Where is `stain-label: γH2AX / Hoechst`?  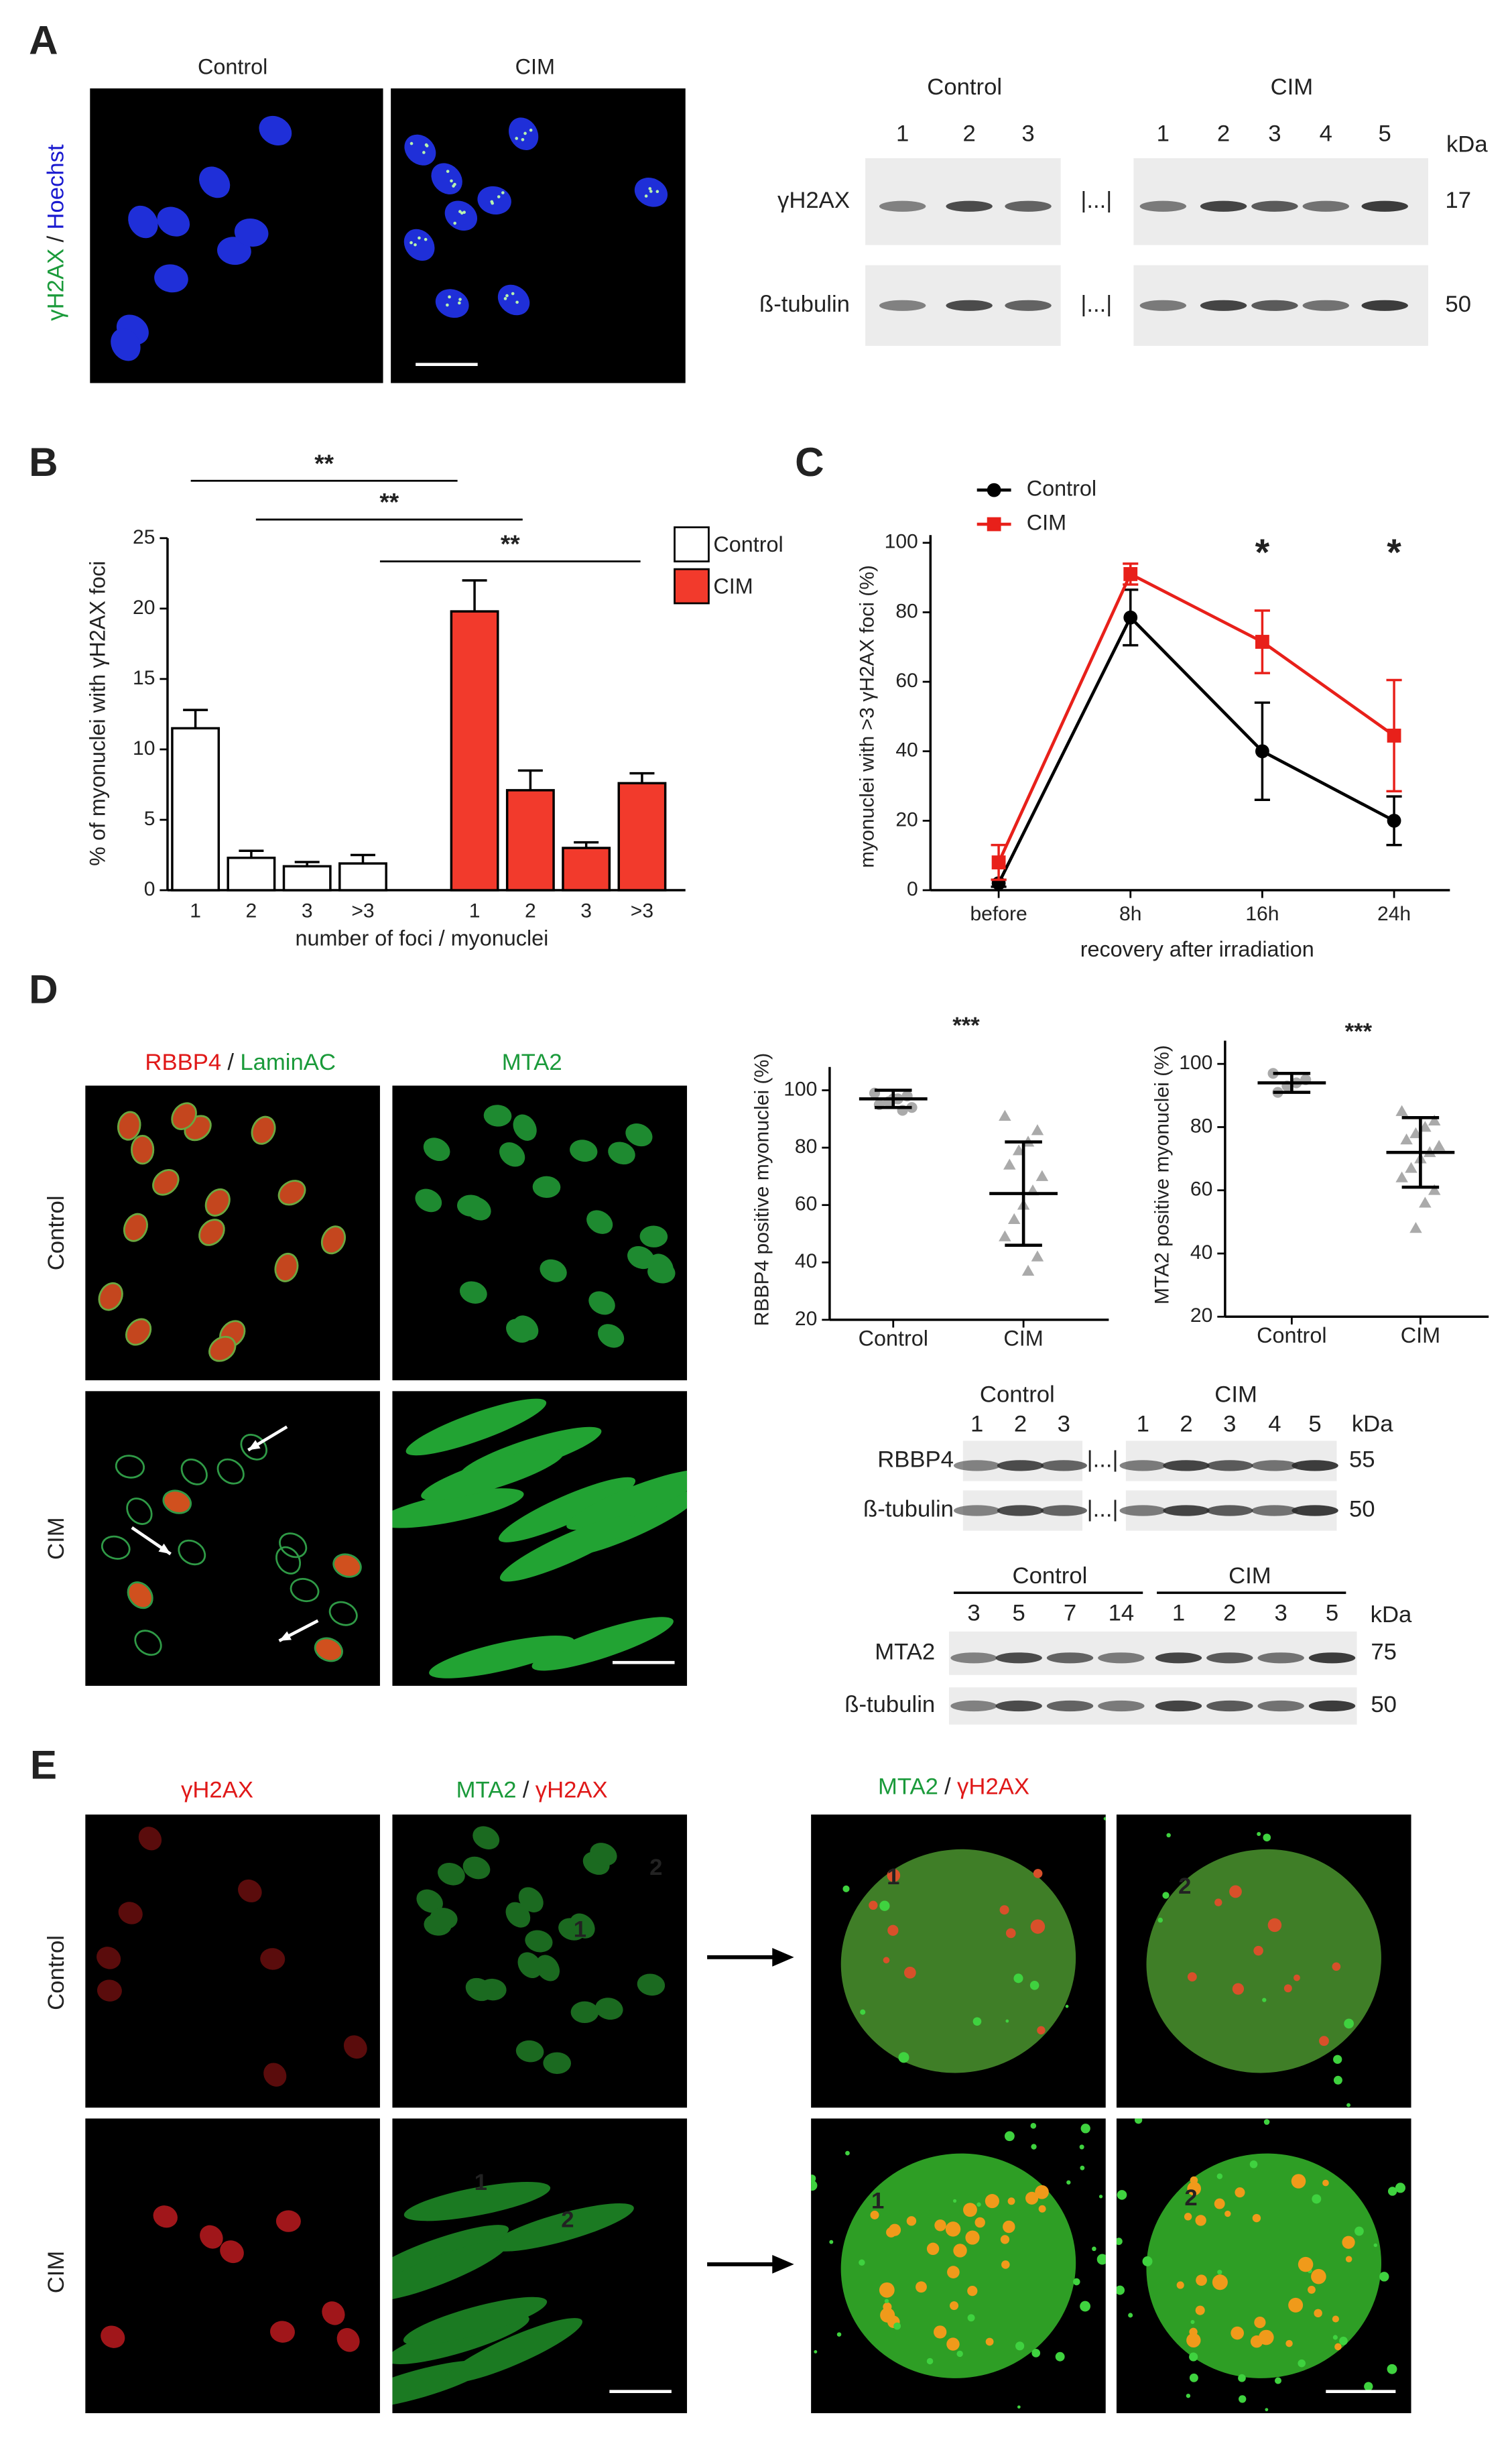
stain-label: γH2AX / Hoechst is located at coordinates (57, 233).